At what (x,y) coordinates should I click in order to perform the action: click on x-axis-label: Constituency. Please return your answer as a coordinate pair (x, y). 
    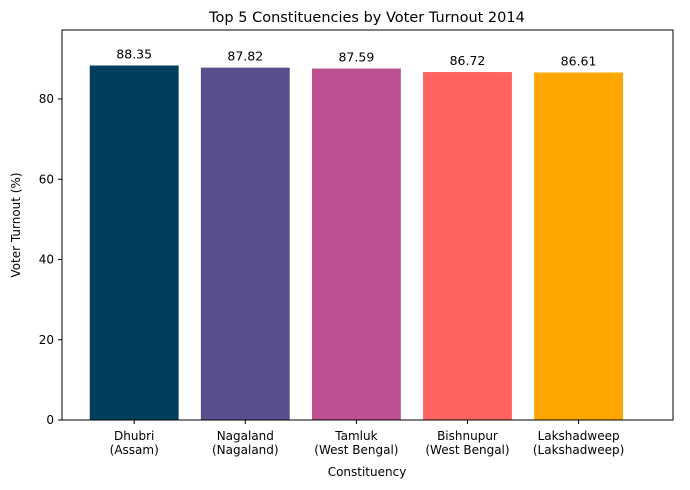
    Looking at the image, I should click on (367, 472).